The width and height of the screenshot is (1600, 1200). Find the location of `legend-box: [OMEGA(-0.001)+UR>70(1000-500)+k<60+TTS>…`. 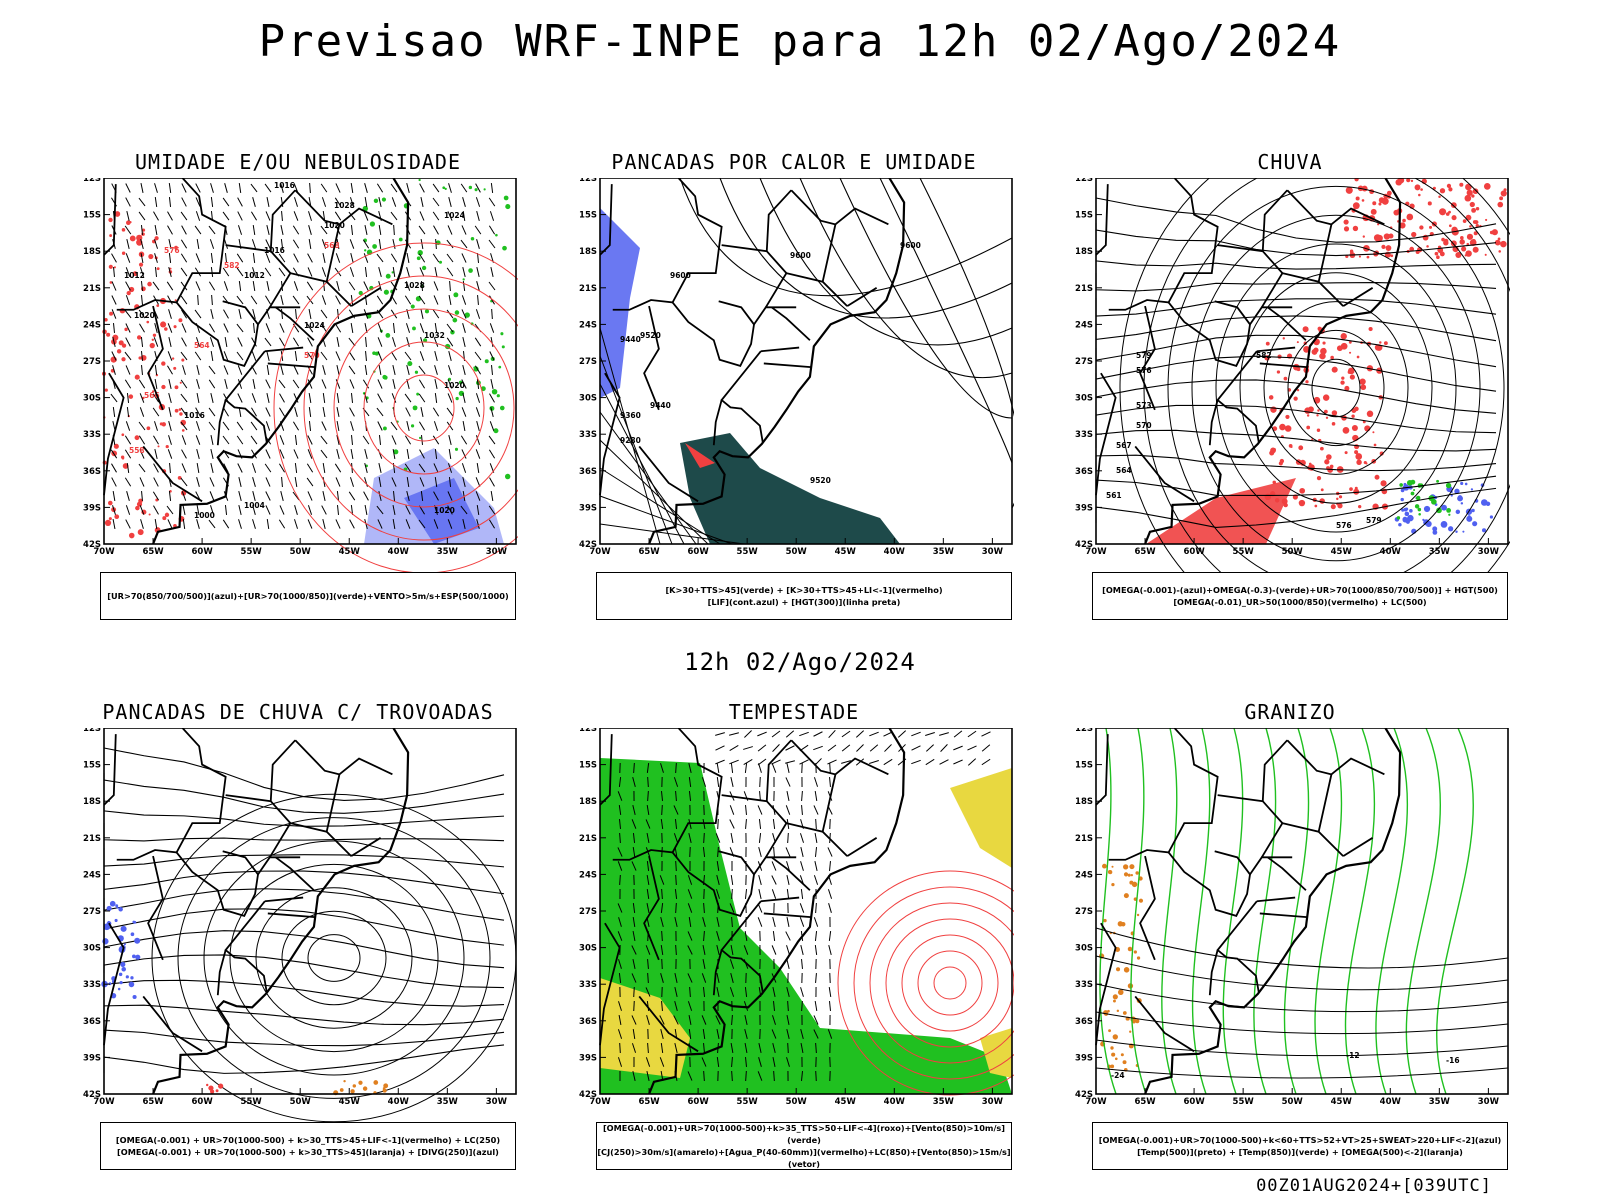

legend-box: [OMEGA(-0.001)+UR>70(1000-500)+k<60+TTS>… is located at coordinates (1300, 1146).